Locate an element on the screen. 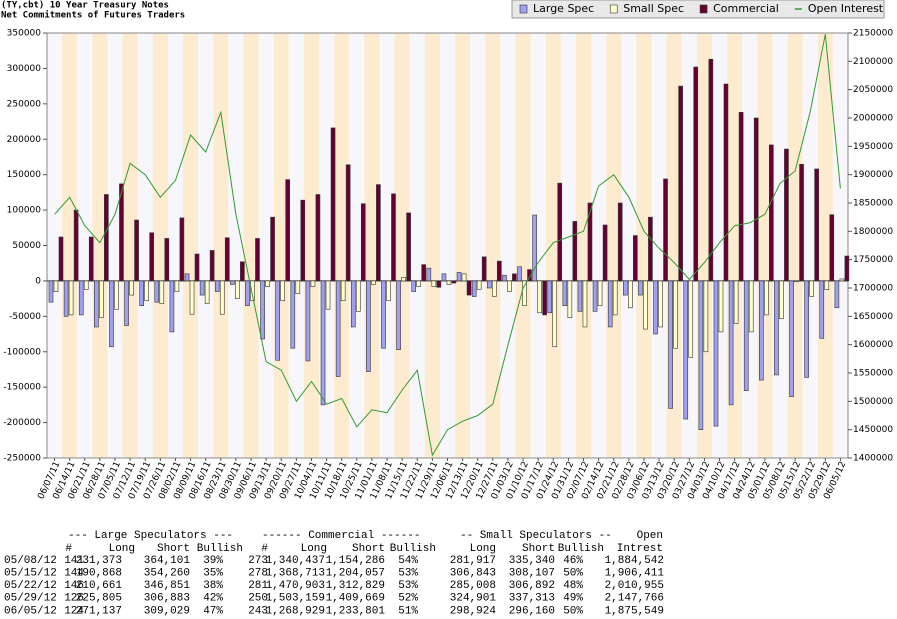 This screenshot has width=897, height=619. table-cell: 335,340 is located at coordinates (532, 561).